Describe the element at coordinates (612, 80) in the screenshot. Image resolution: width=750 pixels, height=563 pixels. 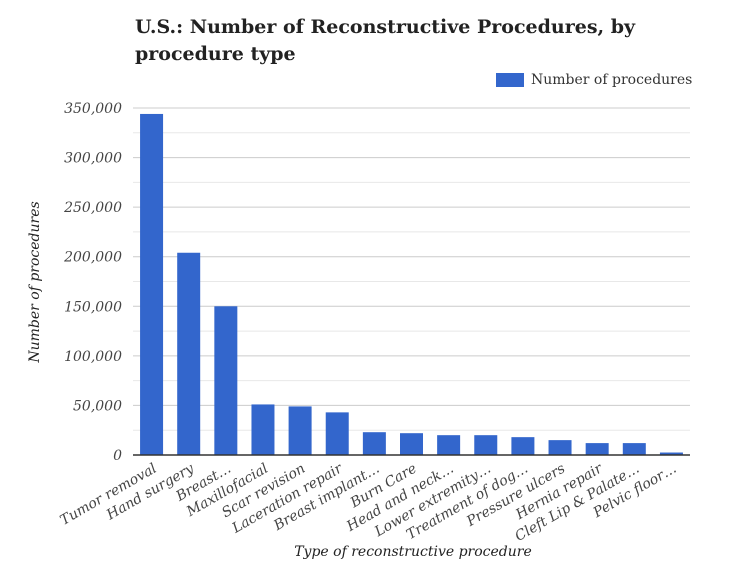
I see `legend-label: Number of procedures` at that location.